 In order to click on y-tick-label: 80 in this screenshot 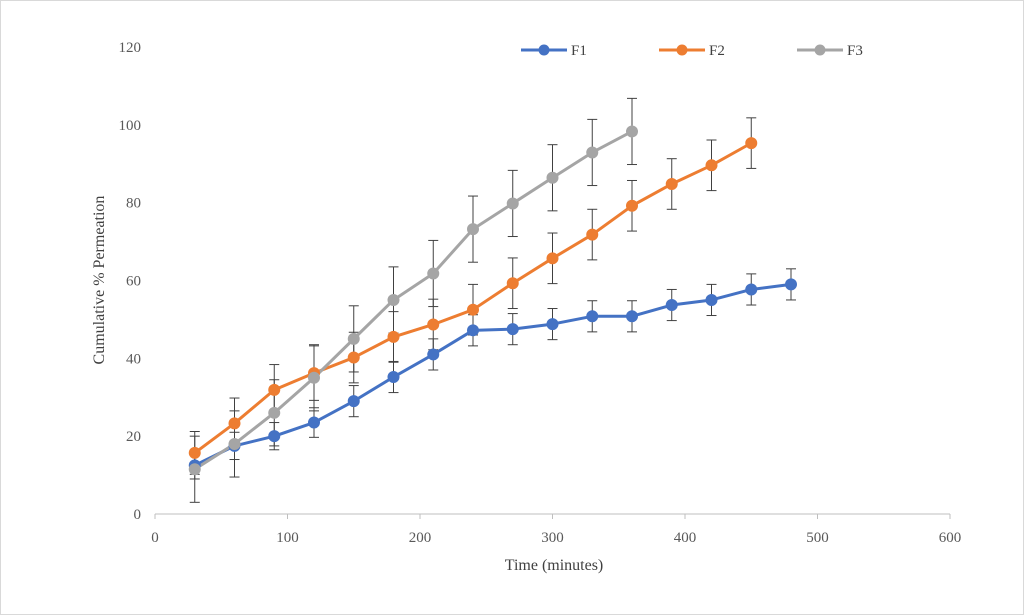, I will do `click(133, 204)`.